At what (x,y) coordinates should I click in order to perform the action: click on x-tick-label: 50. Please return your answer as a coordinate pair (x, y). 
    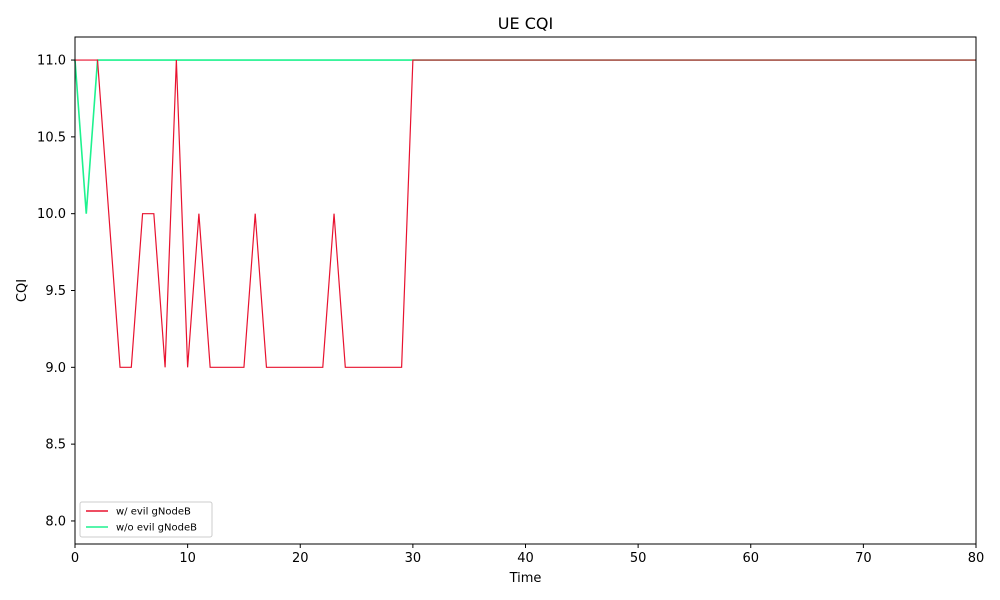
    Looking at the image, I should click on (638, 558).